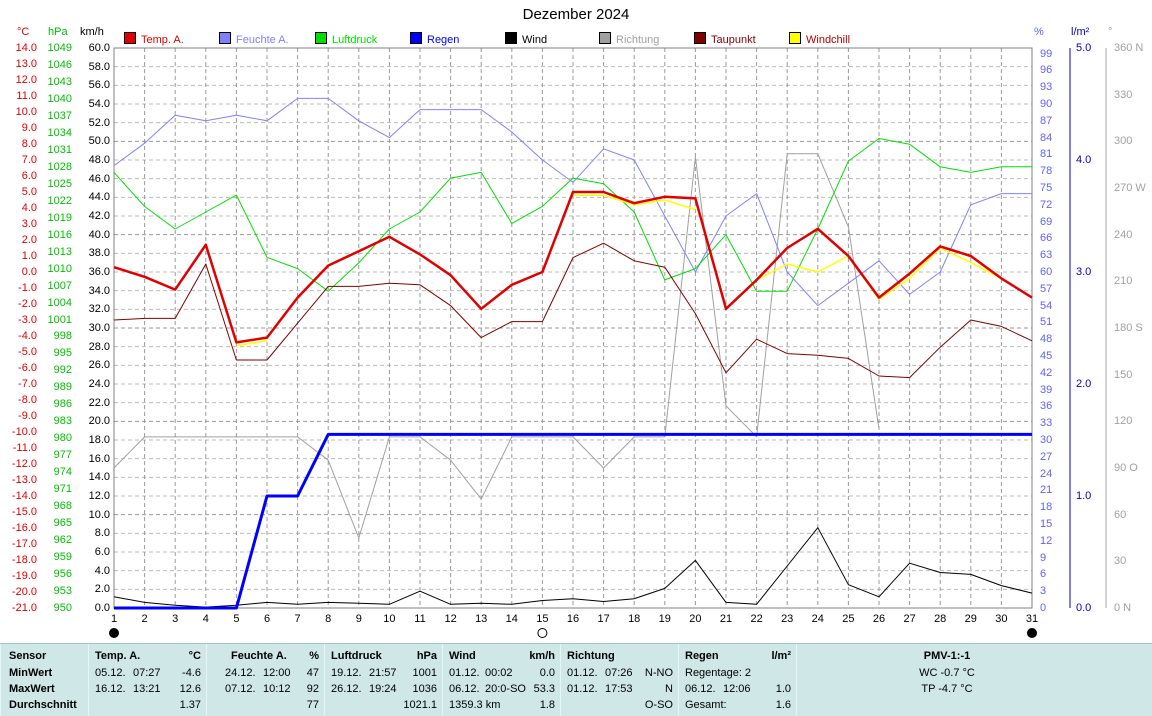  I want to click on temp-tick-label: -11.0, so click(24, 448).